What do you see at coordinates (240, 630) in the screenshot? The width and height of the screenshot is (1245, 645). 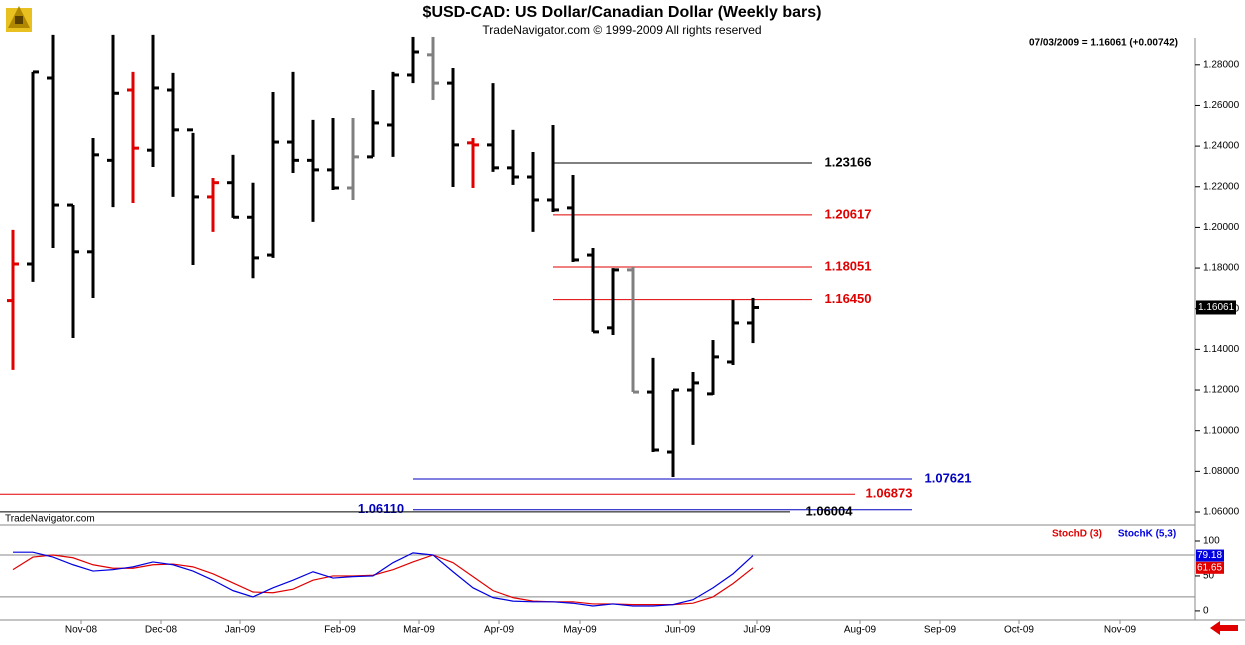 I see `x-tick-label: Jan-09` at bounding box center [240, 630].